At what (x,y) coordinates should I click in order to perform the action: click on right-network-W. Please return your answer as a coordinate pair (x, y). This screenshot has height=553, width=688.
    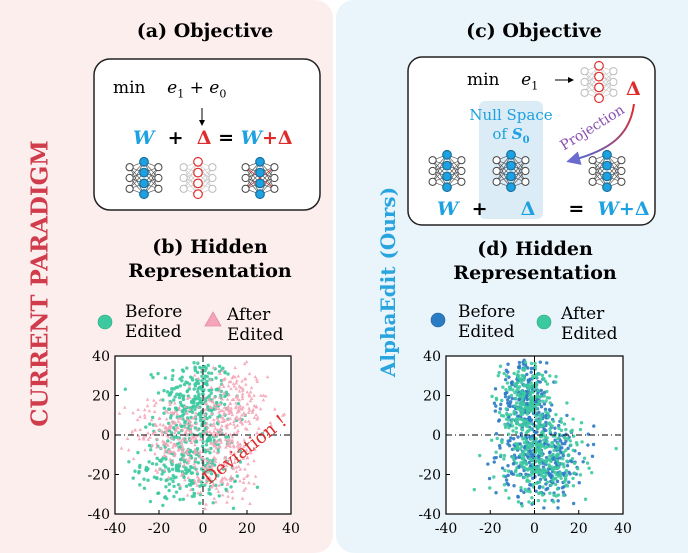
    Looking at the image, I should click on (447, 171).